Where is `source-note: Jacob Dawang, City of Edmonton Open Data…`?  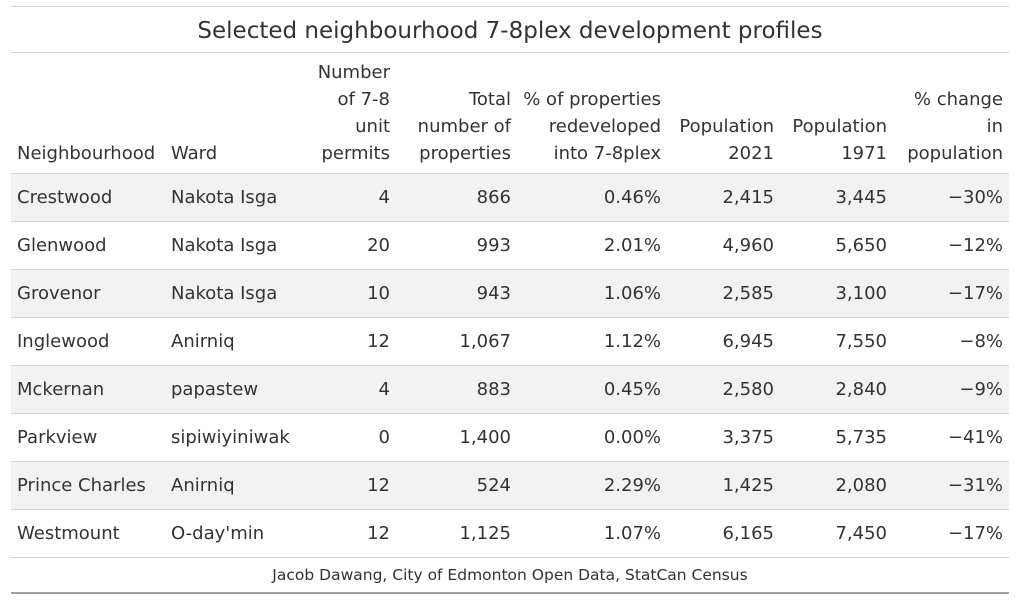
source-note: Jacob Dawang, City of Edmonton Open Data… is located at coordinates (510, 575).